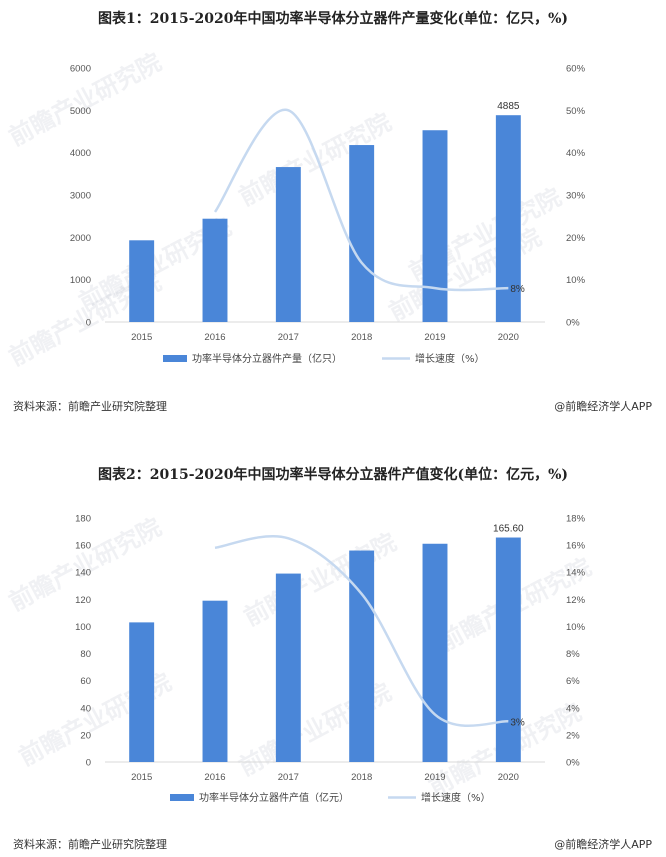 The width and height of the screenshot is (666, 857). Describe the element at coordinates (267, 358) in the screenshot. I see `legend-bar-label: 功率半导体分立器件产量（亿只）` at that location.